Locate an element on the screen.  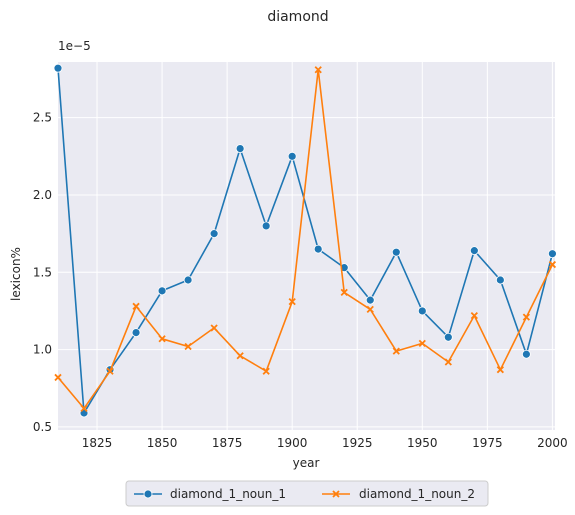
y-tick-label: 1.0 is located at coordinates (42, 350).